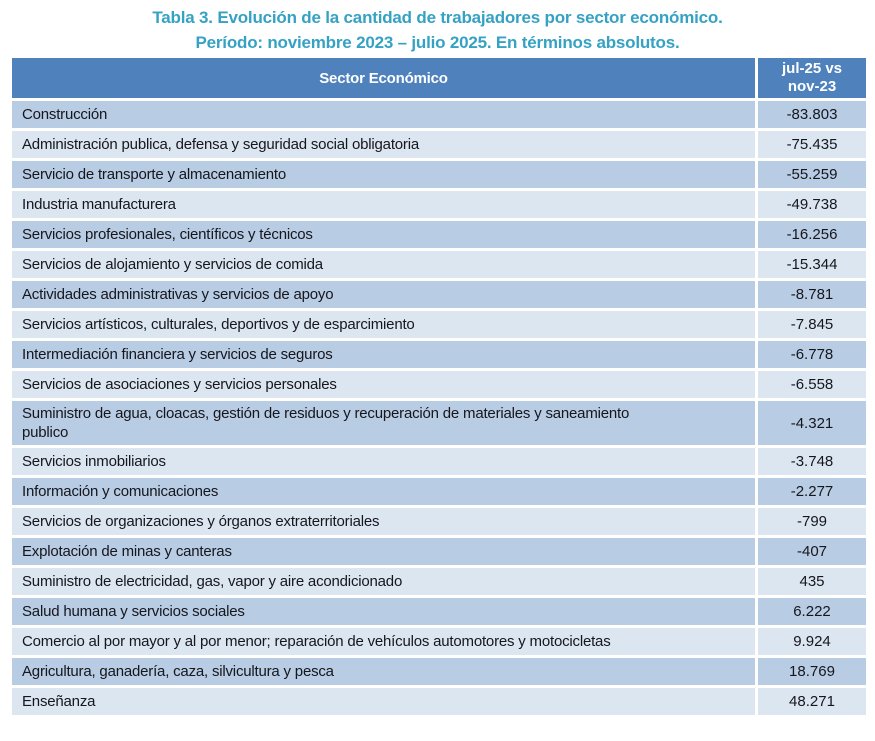 The height and width of the screenshot is (741, 875). What do you see at coordinates (812, 324) in the screenshot?
I see `value-cell: -7.845` at bounding box center [812, 324].